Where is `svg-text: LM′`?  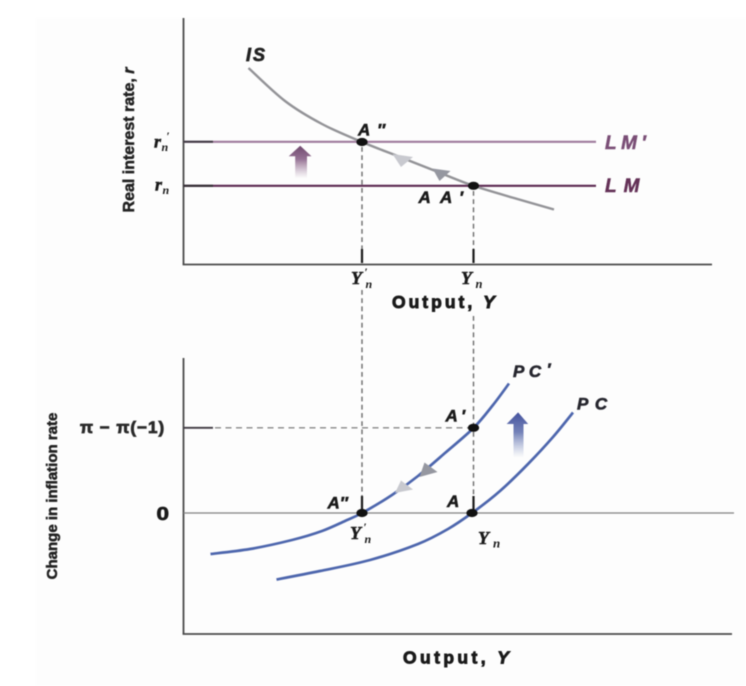
svg-text: LM′ is located at coordinates (628, 143).